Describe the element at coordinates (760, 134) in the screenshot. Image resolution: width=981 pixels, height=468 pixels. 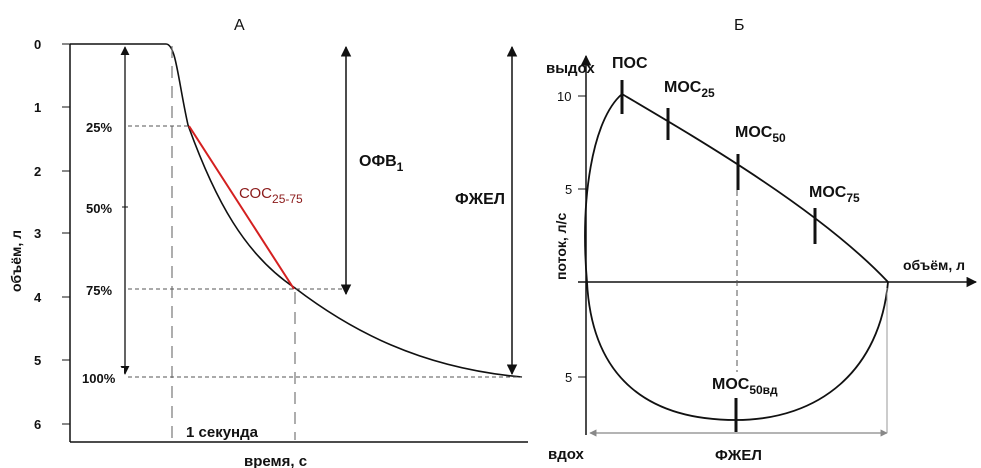
I see `mos50-label: МОС50` at that location.